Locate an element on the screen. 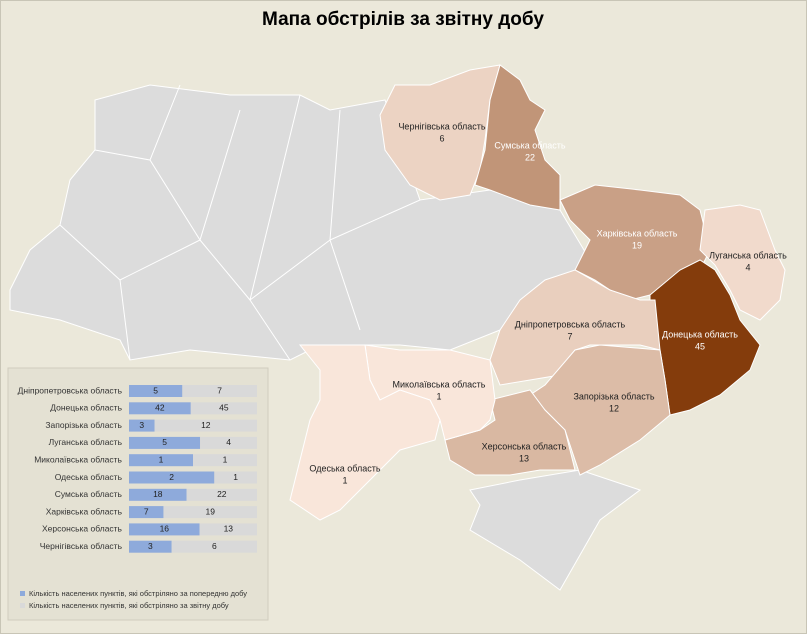 This screenshot has height=634, width=807. category-label: Харківська область is located at coordinates (84, 511).